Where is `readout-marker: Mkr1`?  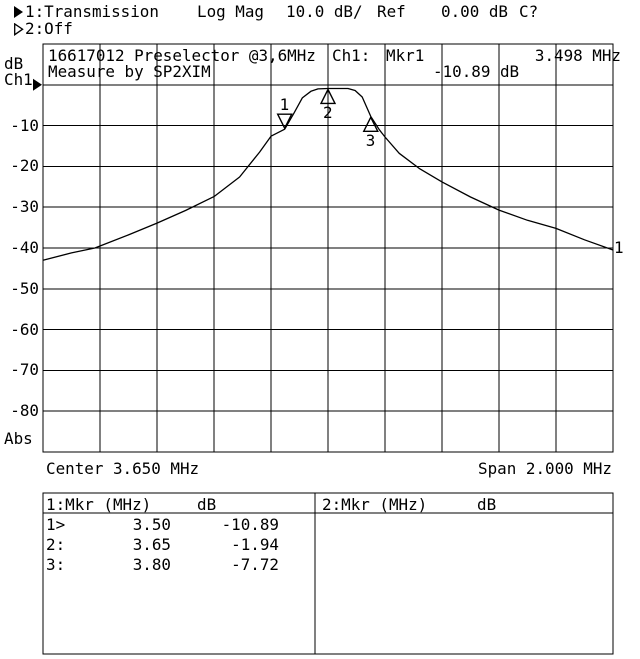
readout-marker: Mkr1 is located at coordinates (405, 55).